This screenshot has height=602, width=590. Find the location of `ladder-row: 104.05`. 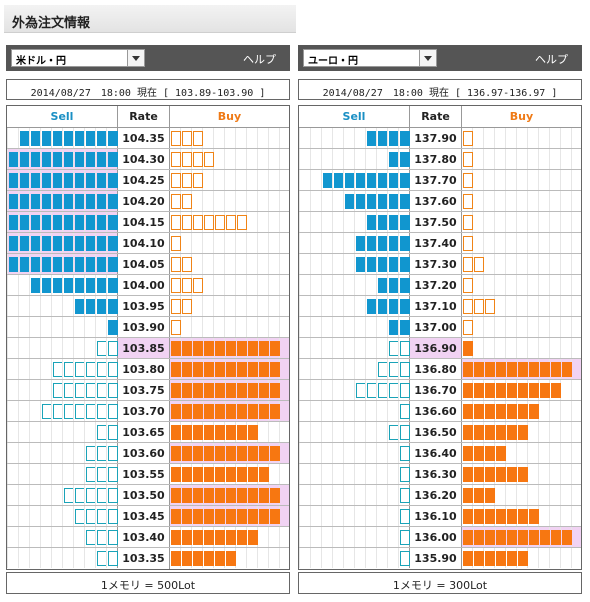

ladder-row: 104.05 is located at coordinates (148, 264).